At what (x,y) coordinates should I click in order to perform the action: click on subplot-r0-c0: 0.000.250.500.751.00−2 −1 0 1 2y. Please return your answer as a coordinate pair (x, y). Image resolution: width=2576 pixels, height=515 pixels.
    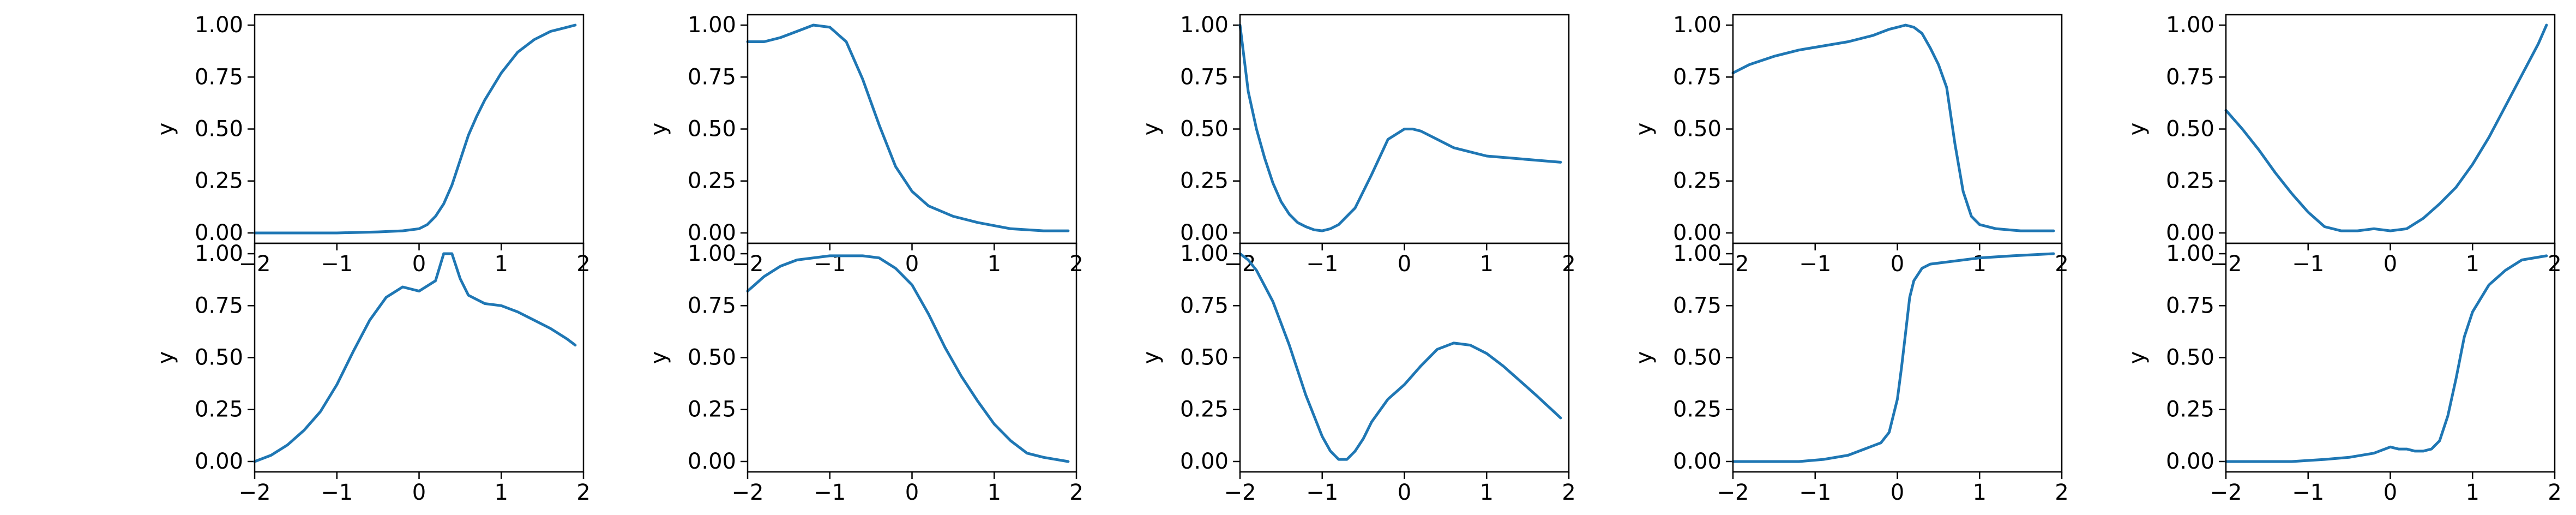
    Looking at the image, I should click on (372, 145).